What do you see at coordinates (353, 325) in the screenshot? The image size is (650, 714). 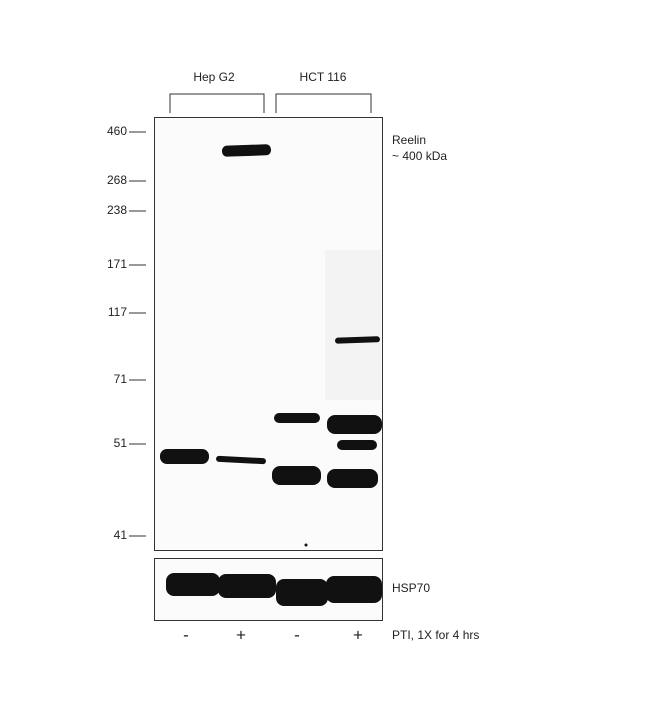 I see `background-smear` at bounding box center [353, 325].